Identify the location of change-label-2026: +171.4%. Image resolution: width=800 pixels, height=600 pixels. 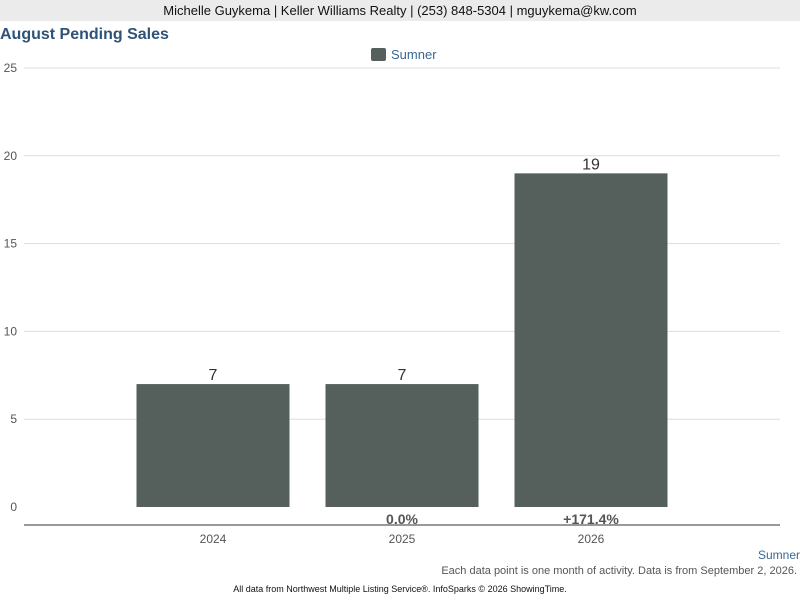
(591, 519).